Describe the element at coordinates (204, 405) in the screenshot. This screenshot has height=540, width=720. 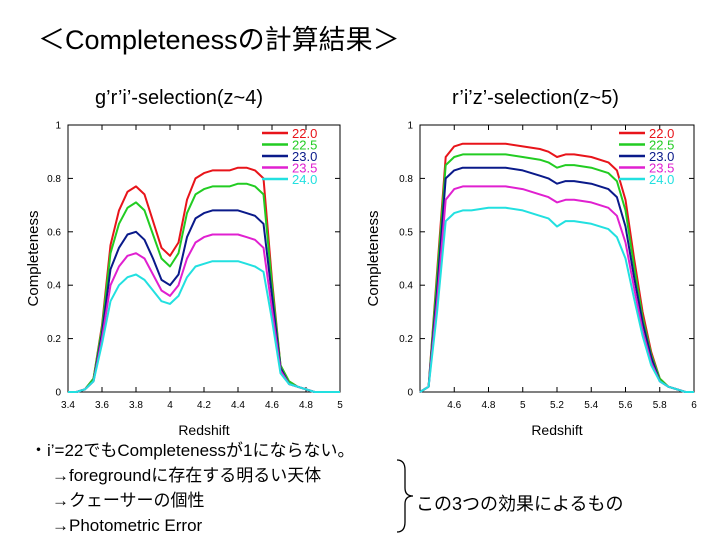
I see `left-xtick-label: 4.2` at that location.